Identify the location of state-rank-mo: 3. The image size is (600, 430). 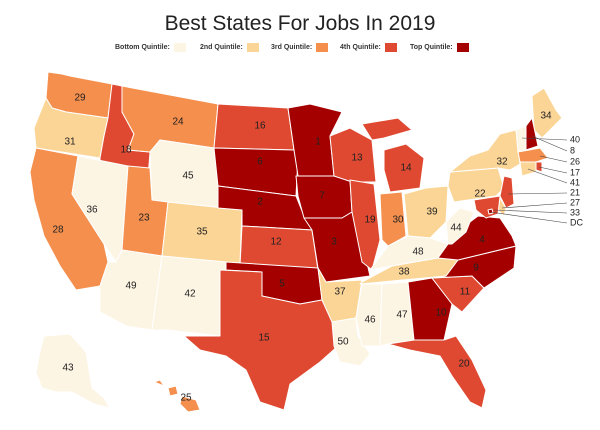
(334, 242).